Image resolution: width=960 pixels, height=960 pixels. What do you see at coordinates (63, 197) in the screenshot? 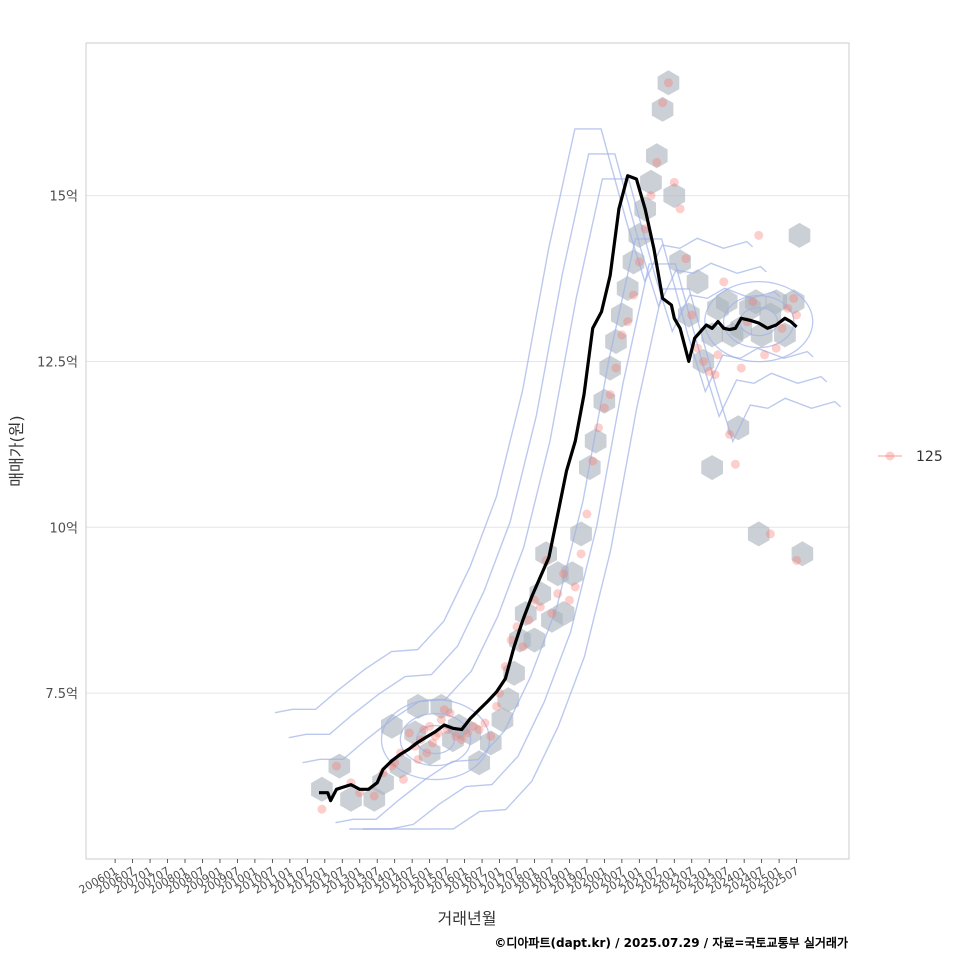
I see `y-tick-label-3: 15억` at bounding box center [63, 197].